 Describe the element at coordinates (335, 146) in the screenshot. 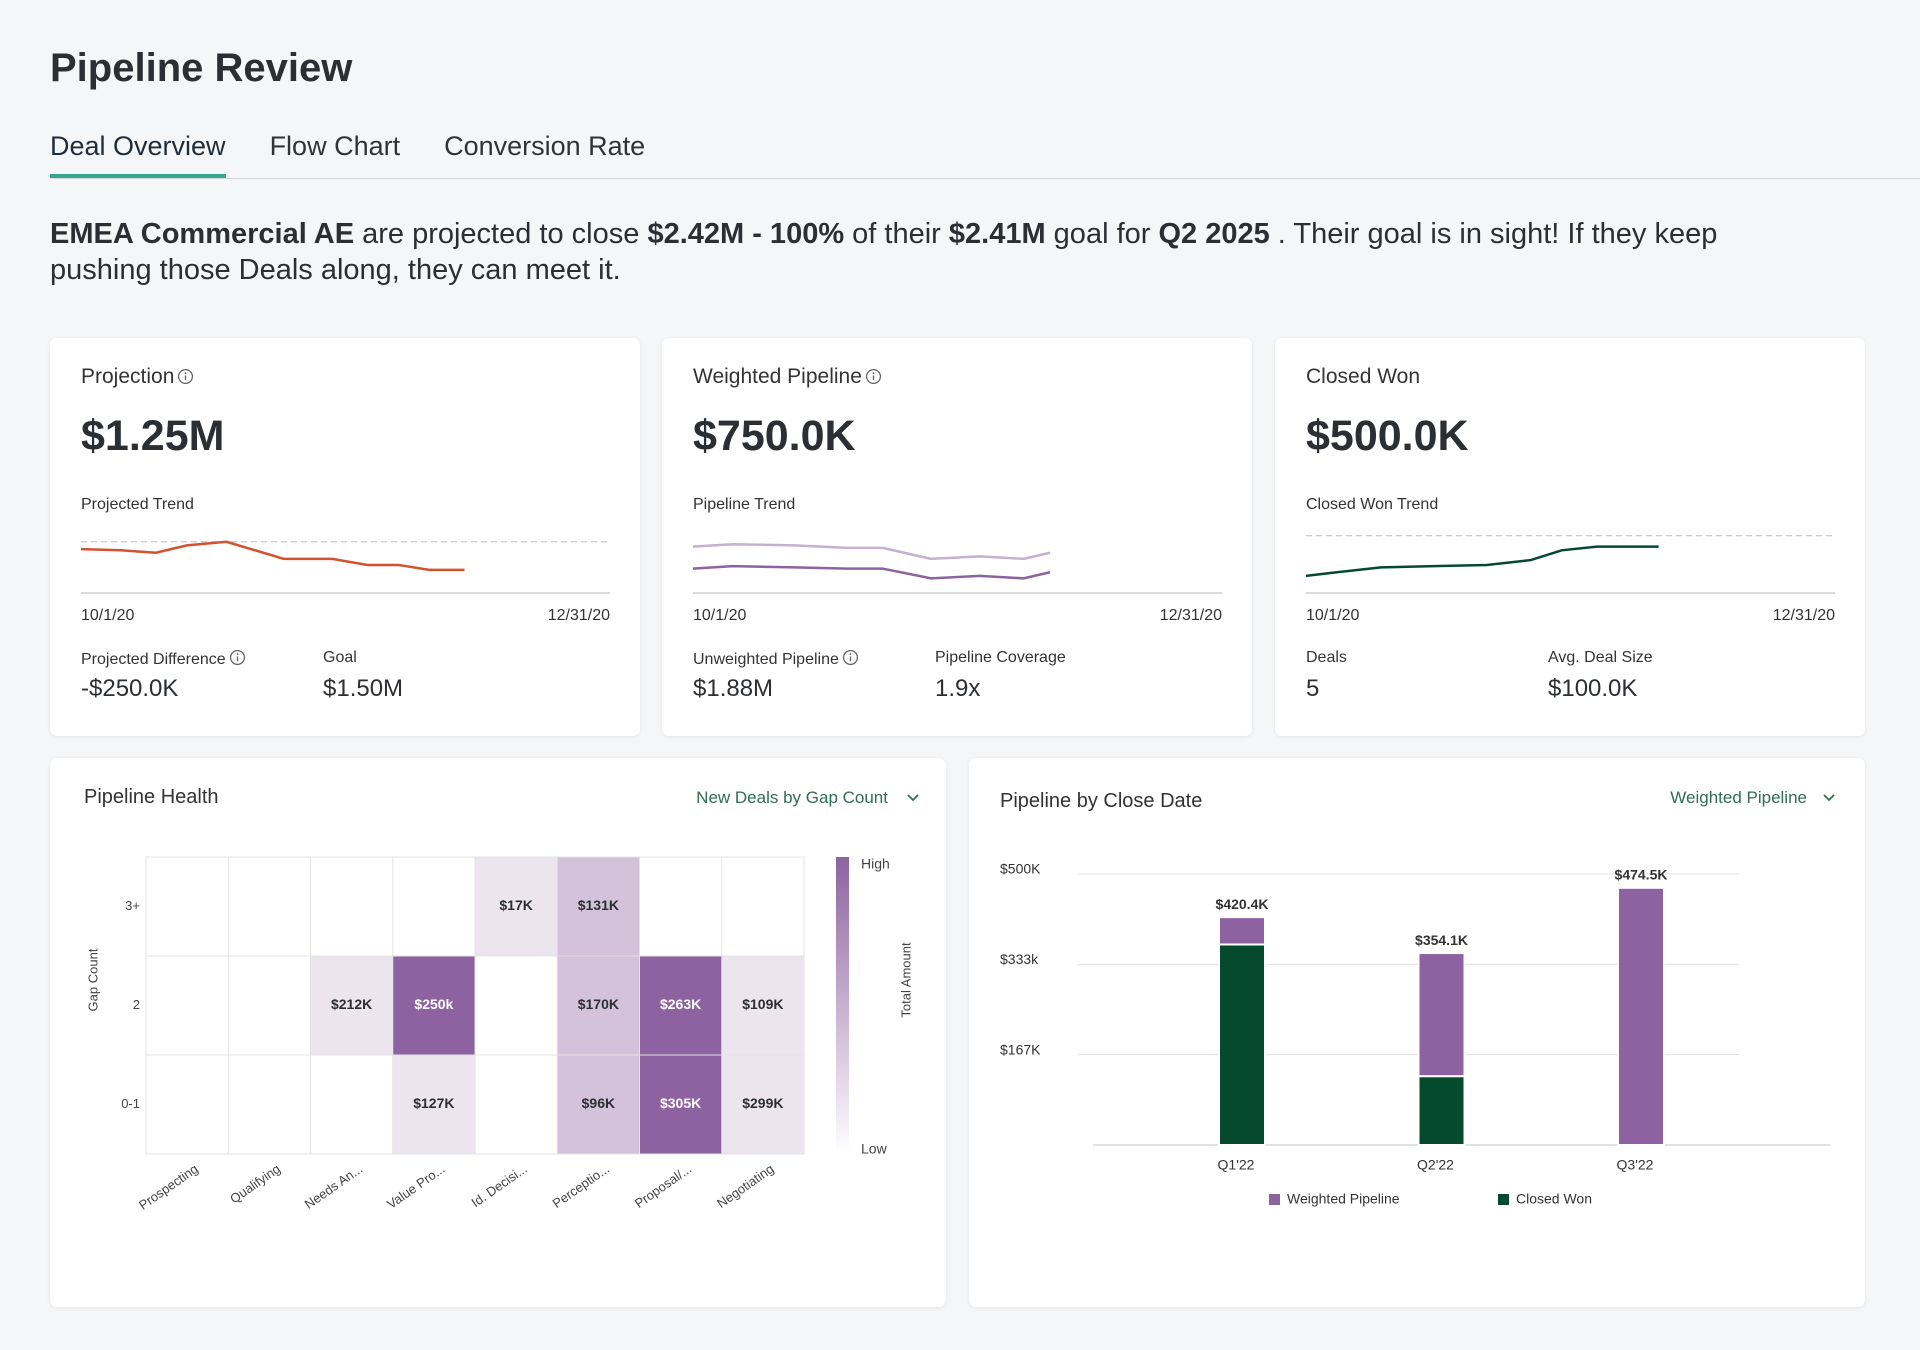

I see `tab: Flow Chart` at that location.